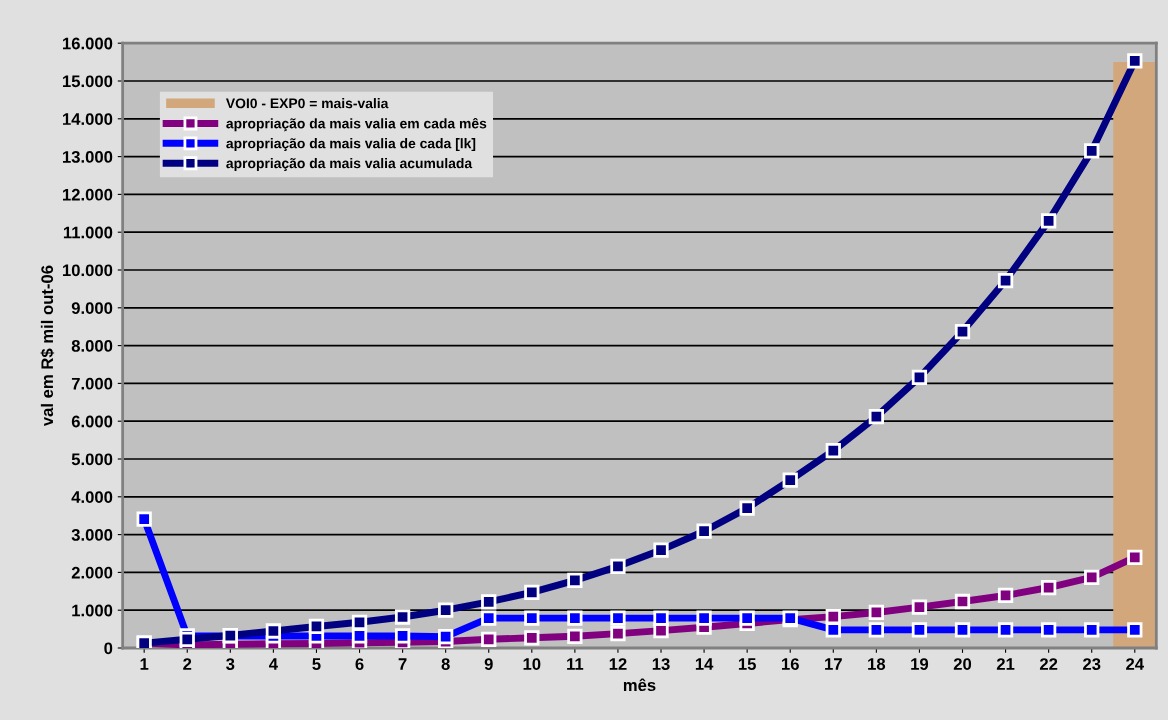 This screenshot has width=1168, height=720. I want to click on x-tick-label: 4, so click(273, 664).